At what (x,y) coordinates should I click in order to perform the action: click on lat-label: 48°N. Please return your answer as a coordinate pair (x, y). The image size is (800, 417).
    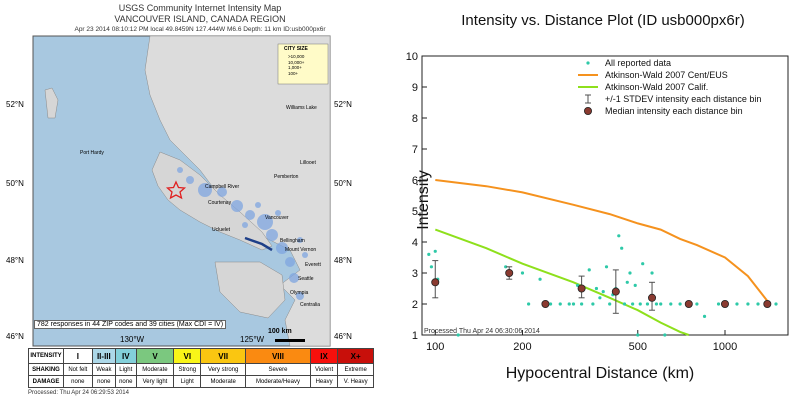
    Looking at the image, I should click on (15, 260).